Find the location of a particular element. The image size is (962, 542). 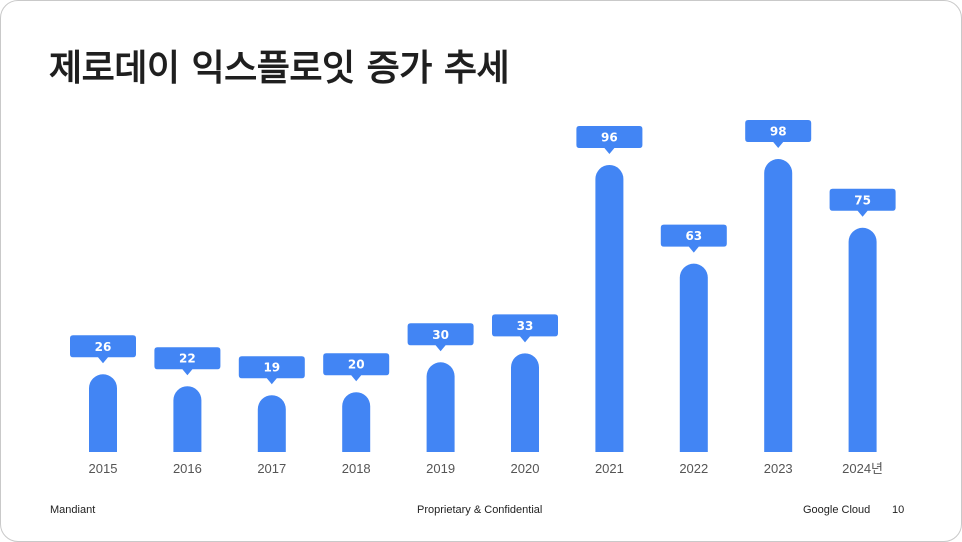

data-label-bubble-2017 is located at coordinates (271, 370).